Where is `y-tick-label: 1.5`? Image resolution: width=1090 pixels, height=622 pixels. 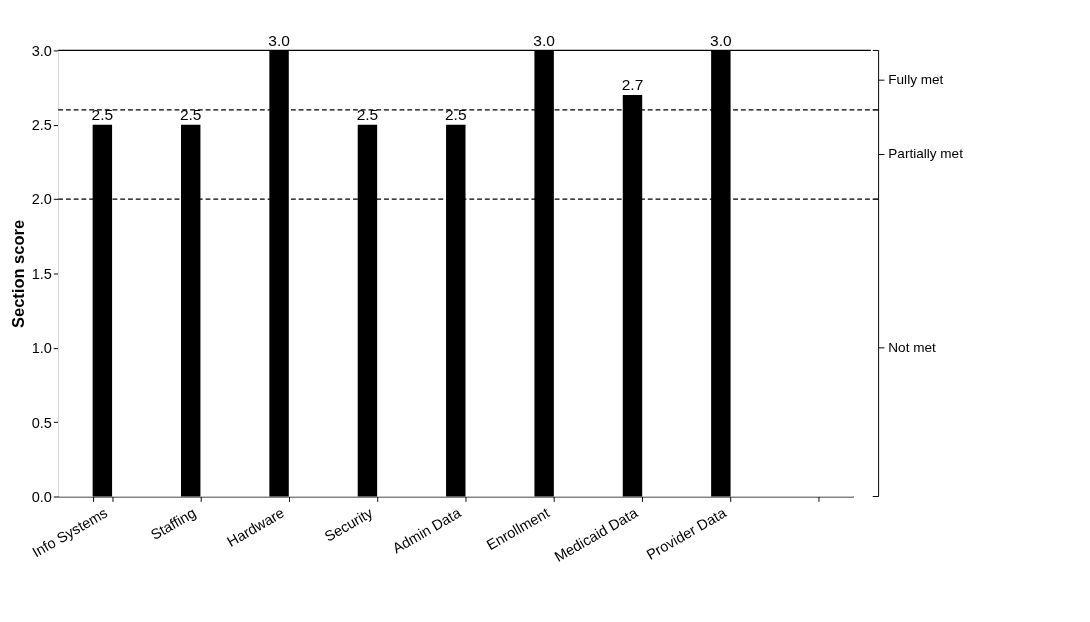
y-tick-label: 1.5 is located at coordinates (41, 273).